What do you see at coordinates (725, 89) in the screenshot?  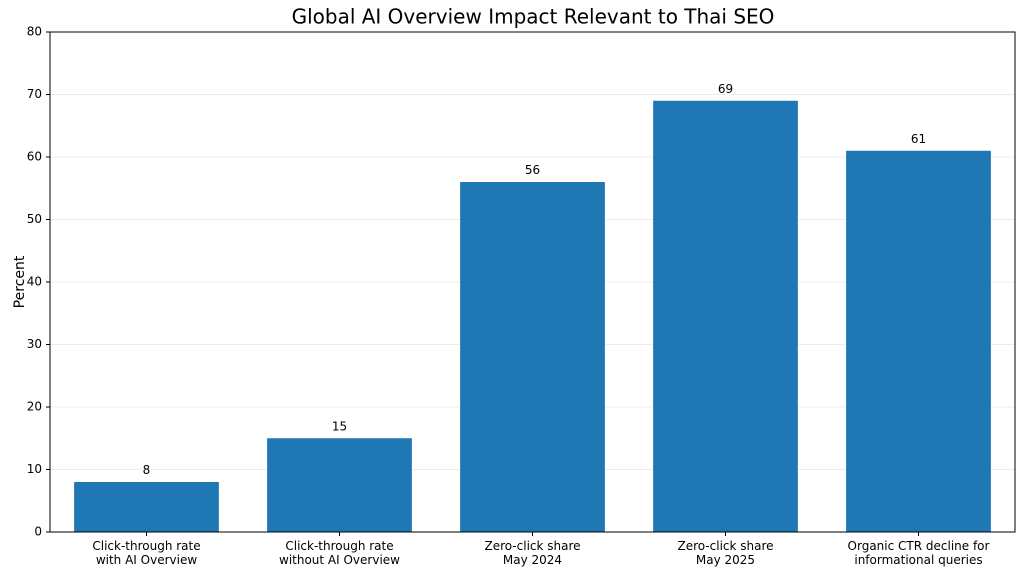 I see `data-label: 69` at bounding box center [725, 89].